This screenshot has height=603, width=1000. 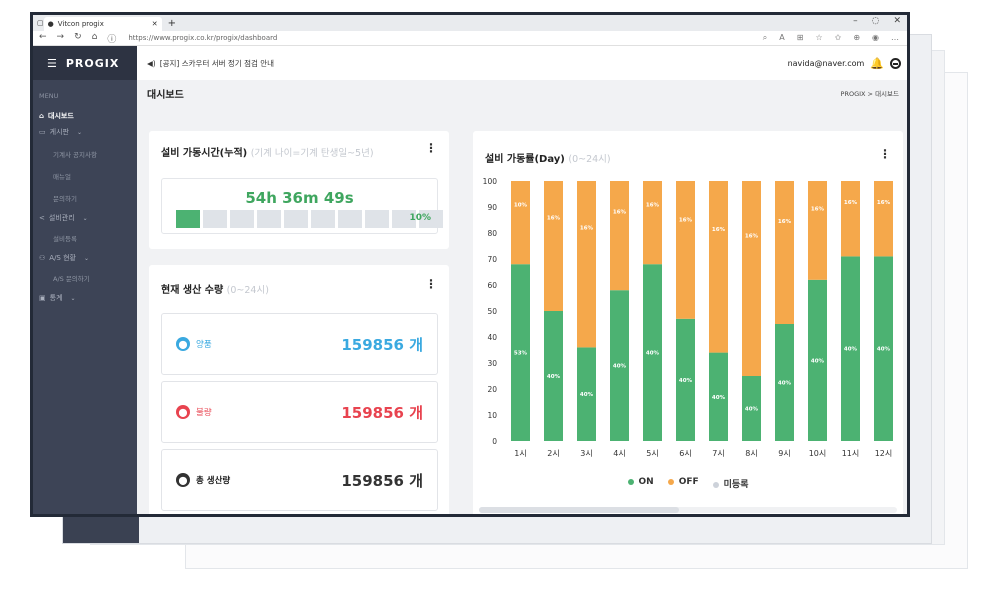 I want to click on stat-total-value: 159856 개, so click(x=382, y=480).